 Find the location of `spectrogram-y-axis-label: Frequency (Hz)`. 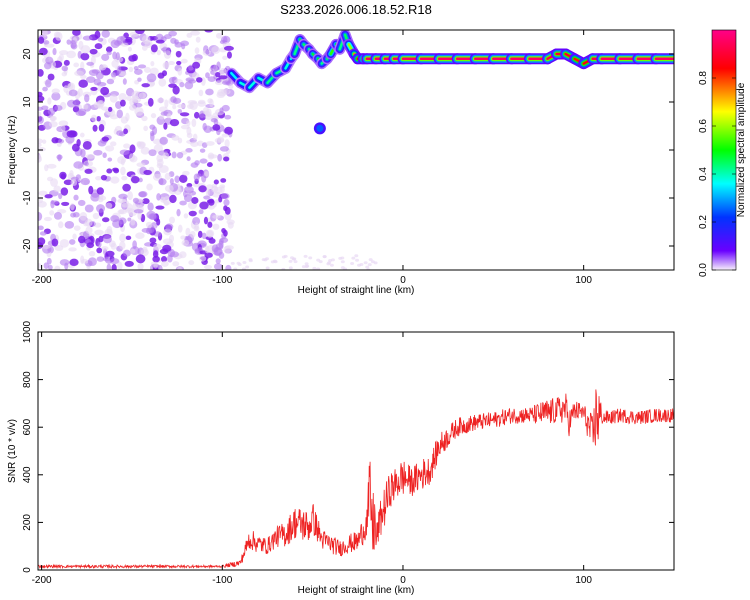

spectrogram-y-axis-label: Frequency (Hz) is located at coordinates (12, 150).